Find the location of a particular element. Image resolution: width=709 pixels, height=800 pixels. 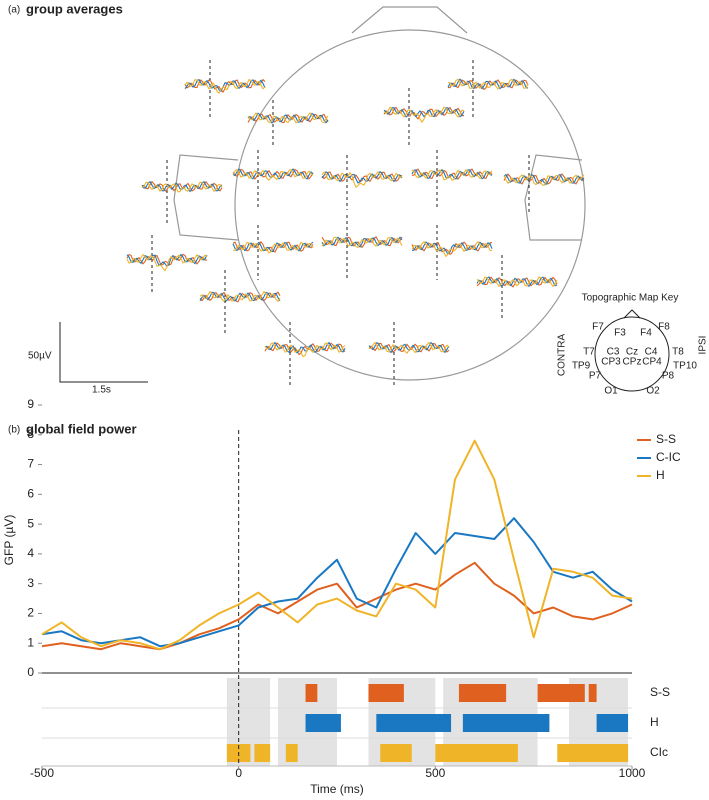

y-tick-label: 7 is located at coordinates (30, 464).